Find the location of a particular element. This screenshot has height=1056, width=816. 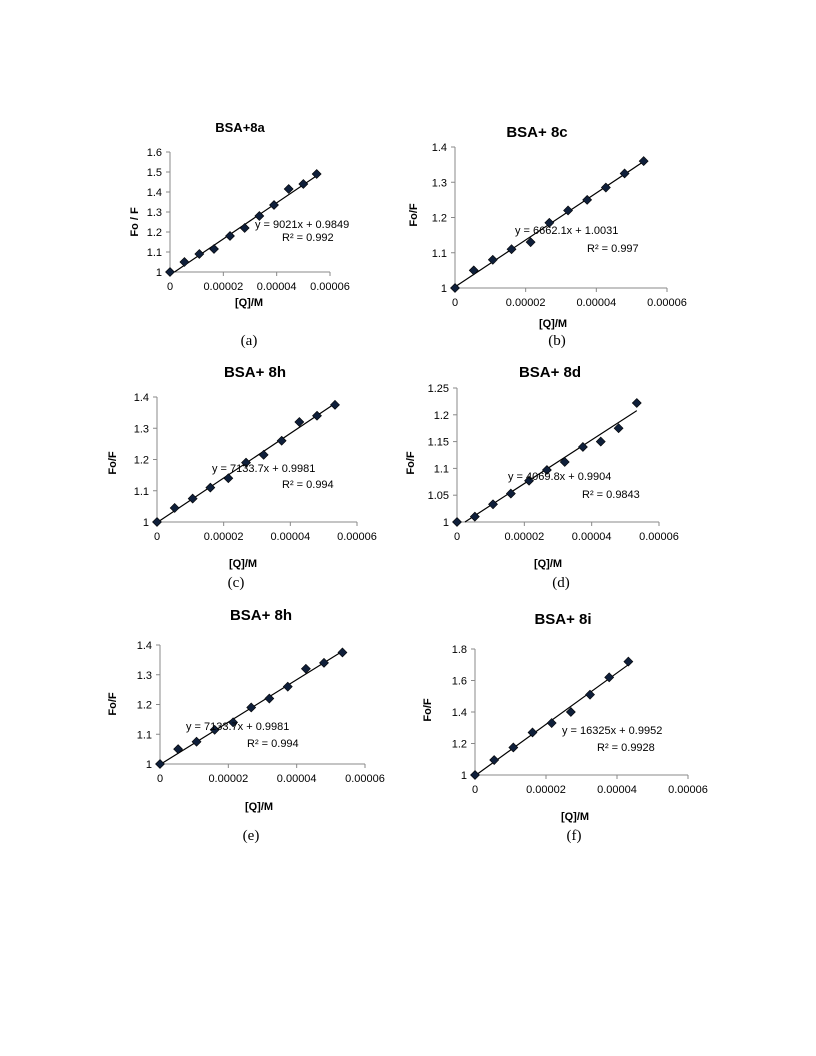

y-tick-label: 1.8 is located at coordinates (459, 650).